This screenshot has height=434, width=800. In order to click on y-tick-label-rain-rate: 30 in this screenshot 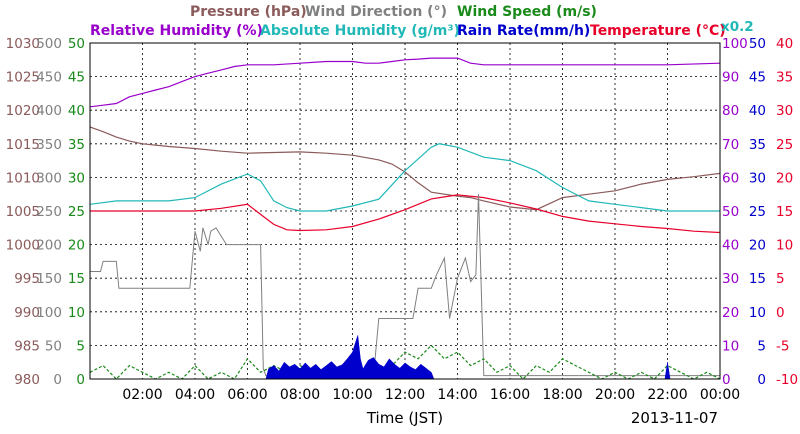, I will do `click(757, 178)`.